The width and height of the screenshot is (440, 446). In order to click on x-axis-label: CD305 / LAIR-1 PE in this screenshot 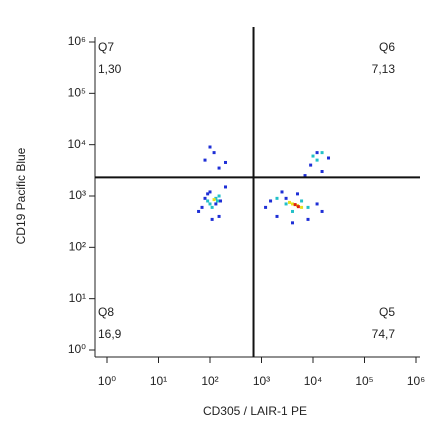, I will do `click(255, 411)`.